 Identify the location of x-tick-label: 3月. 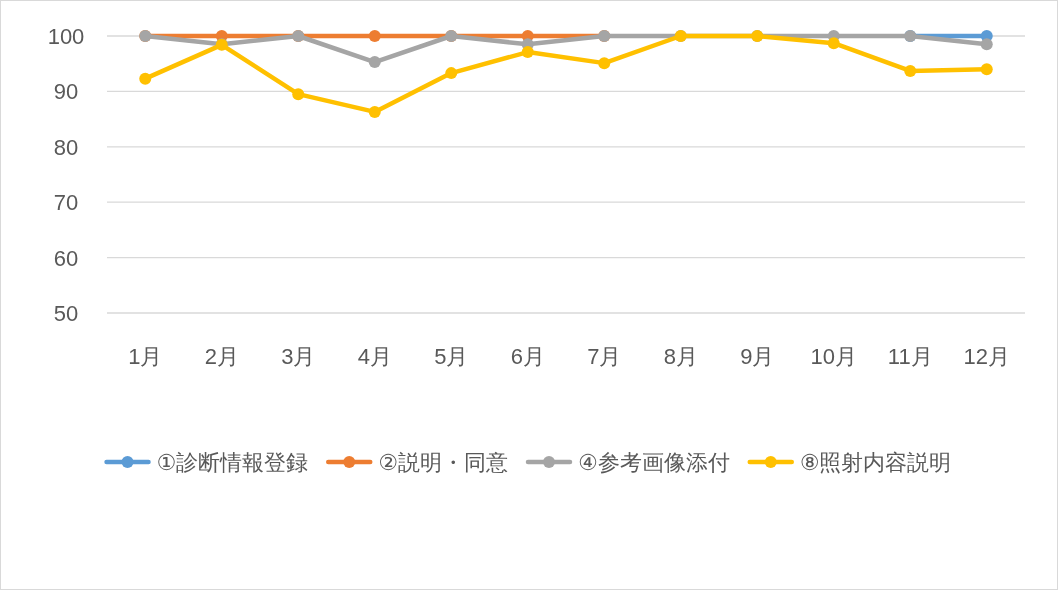
(298, 356).